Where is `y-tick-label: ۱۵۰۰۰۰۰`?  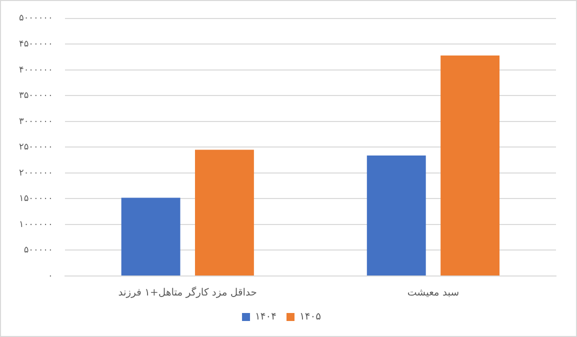
y-tick-label: ۱۵۰۰۰۰۰ is located at coordinates (35, 199).